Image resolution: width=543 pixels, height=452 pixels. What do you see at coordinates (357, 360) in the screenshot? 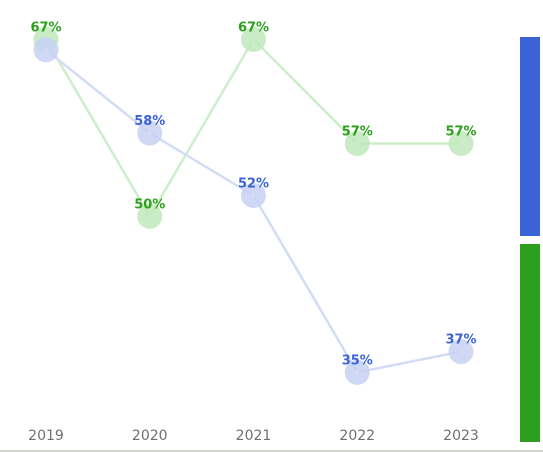
I see `data-label: 35%` at bounding box center [357, 360].